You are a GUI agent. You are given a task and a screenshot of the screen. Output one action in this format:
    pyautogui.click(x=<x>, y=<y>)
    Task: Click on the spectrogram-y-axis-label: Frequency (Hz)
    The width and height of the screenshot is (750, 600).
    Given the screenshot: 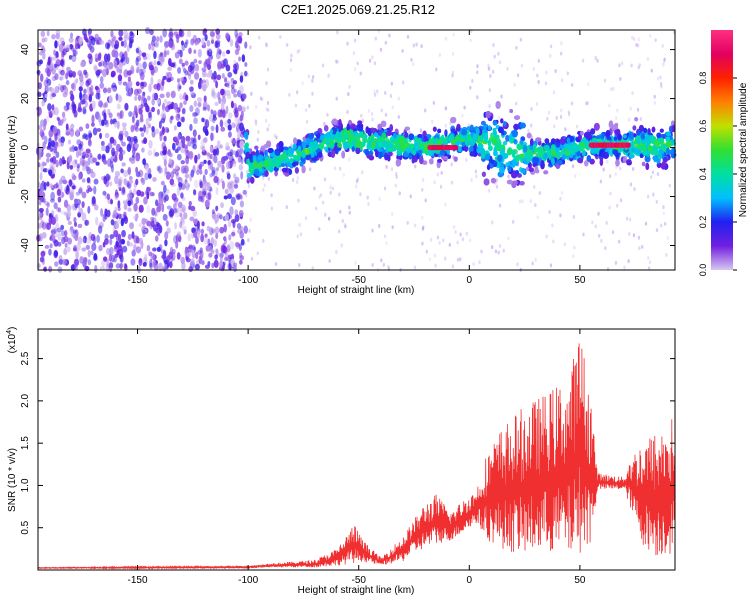 What is the action you would take?
    pyautogui.click(x=12, y=150)
    